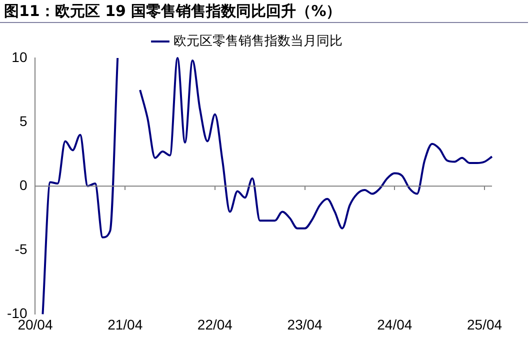 This screenshot has width=532, height=345. What do you see at coordinates (20, 56) in the screenshot?
I see `y-tick-label: 10` at bounding box center [20, 56].